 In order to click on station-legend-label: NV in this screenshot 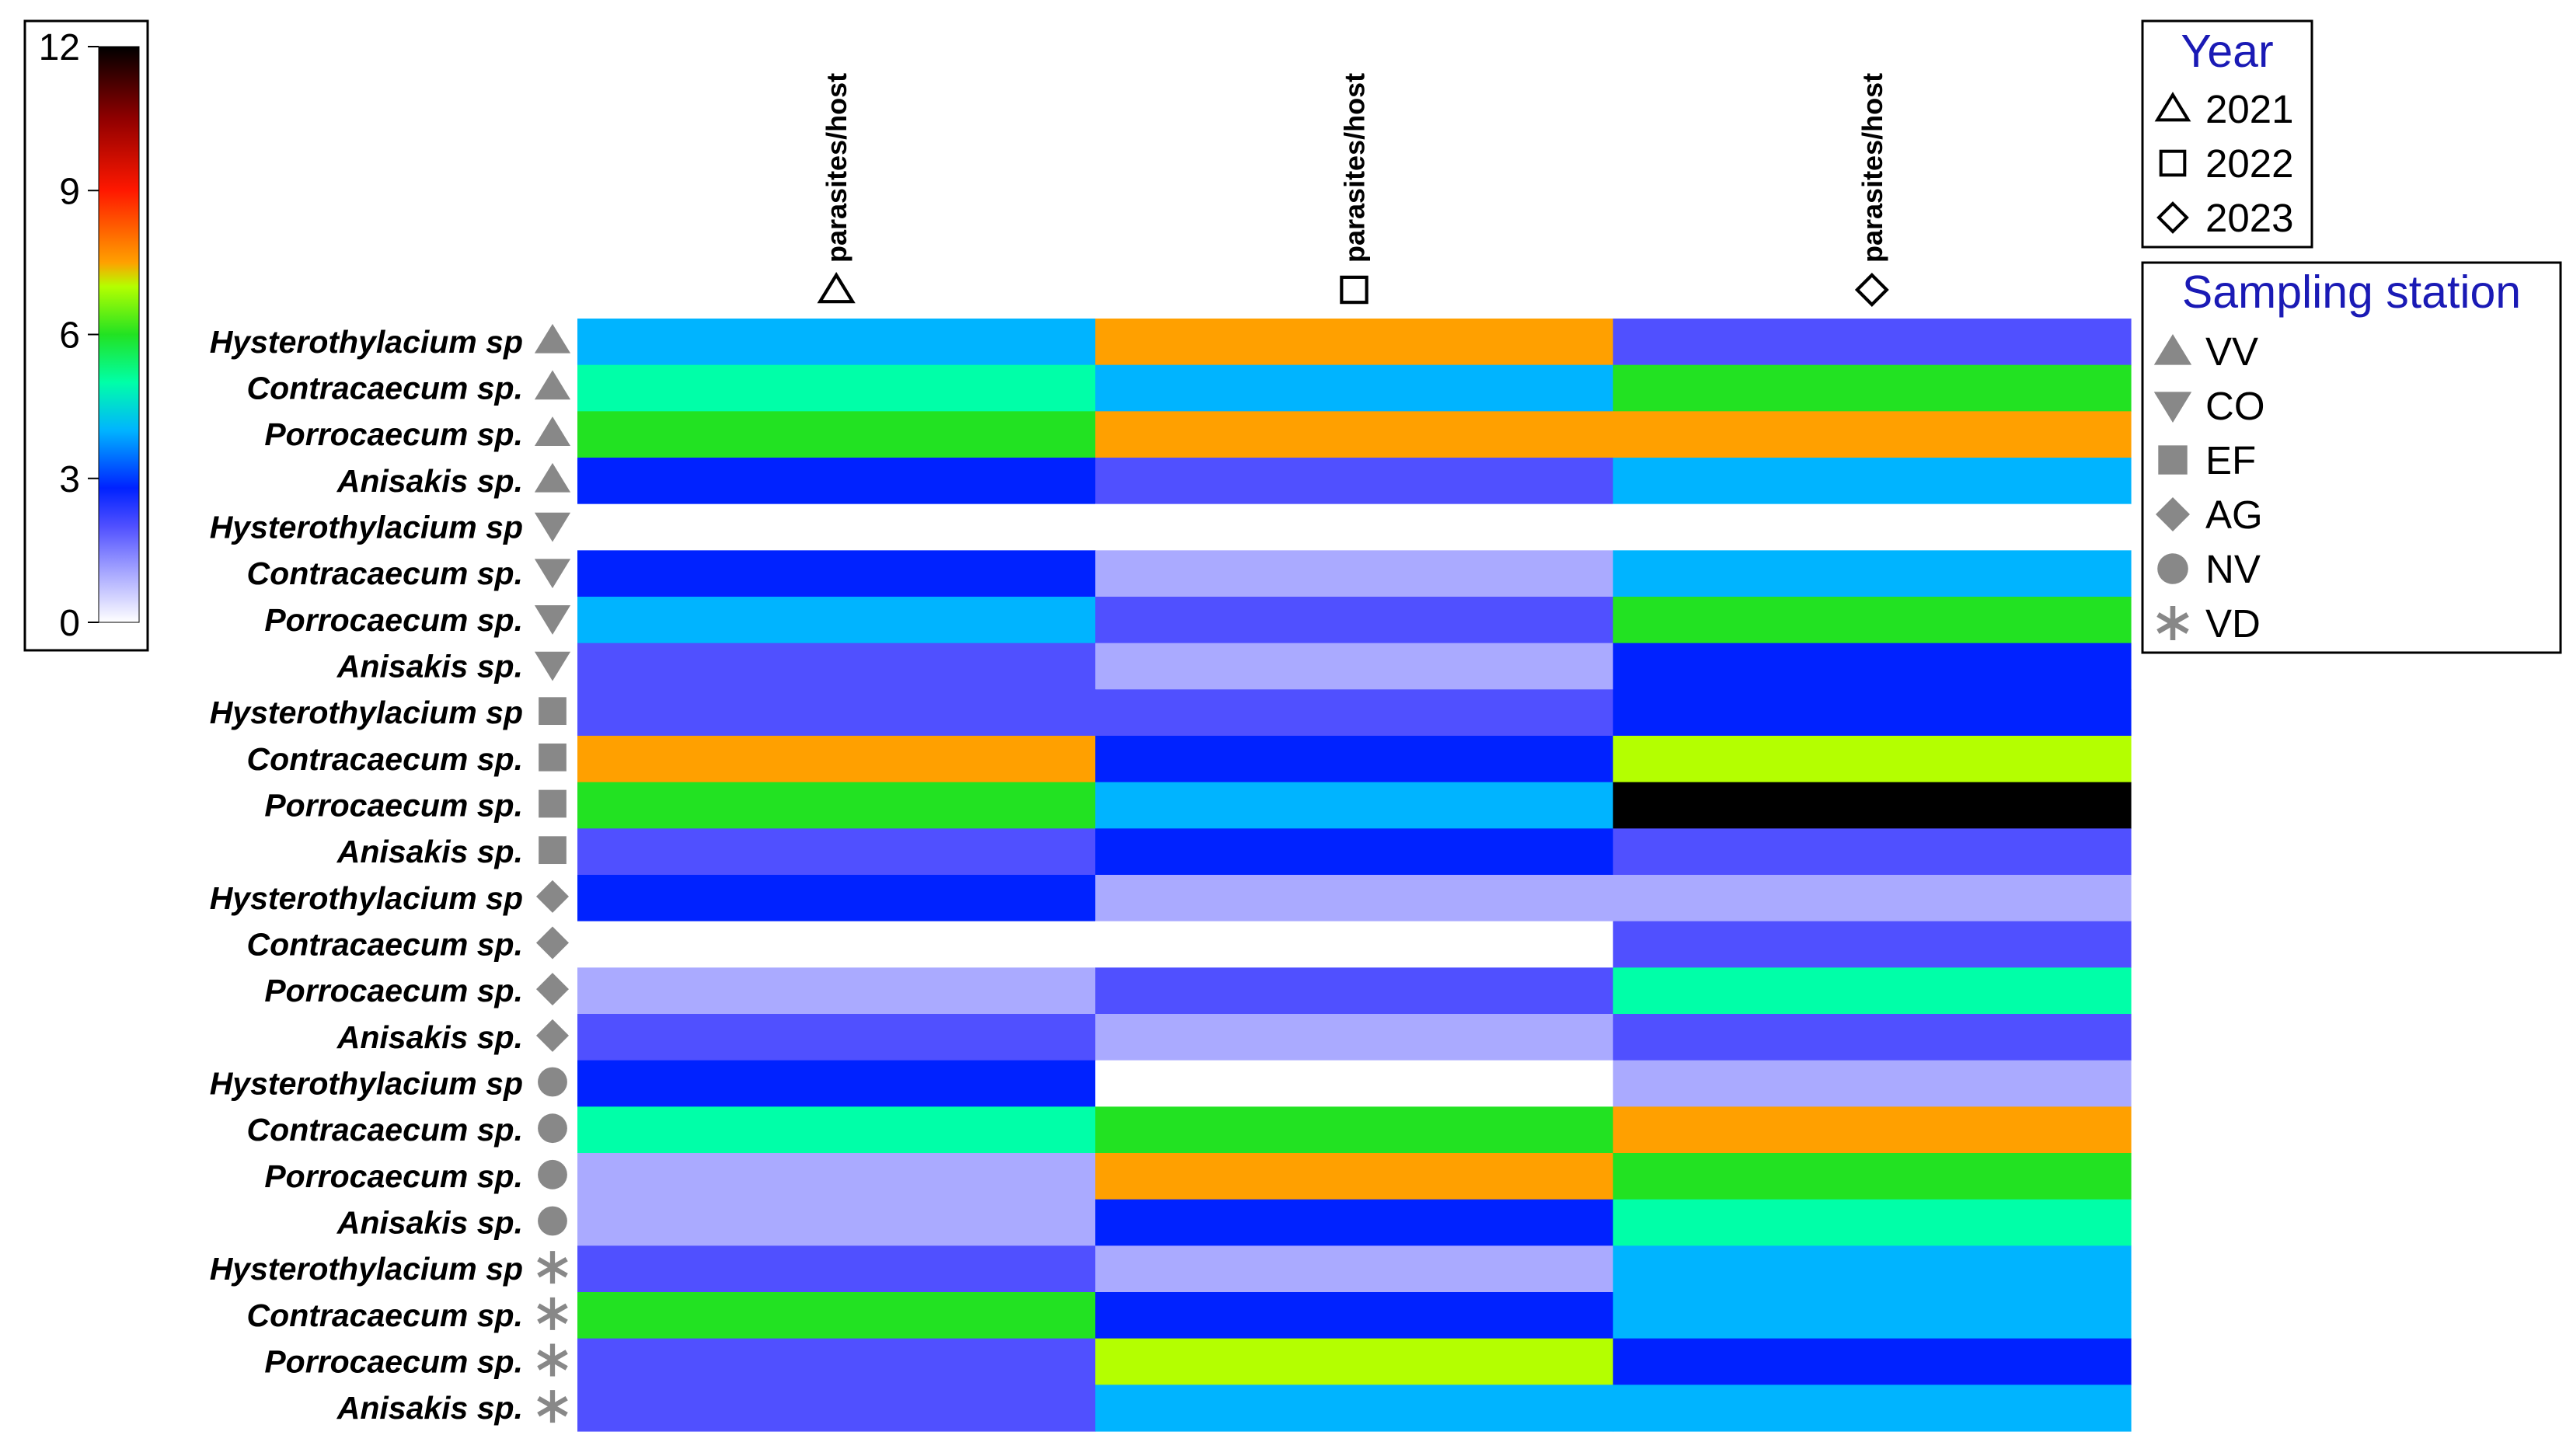, I will do `click(2233, 569)`.